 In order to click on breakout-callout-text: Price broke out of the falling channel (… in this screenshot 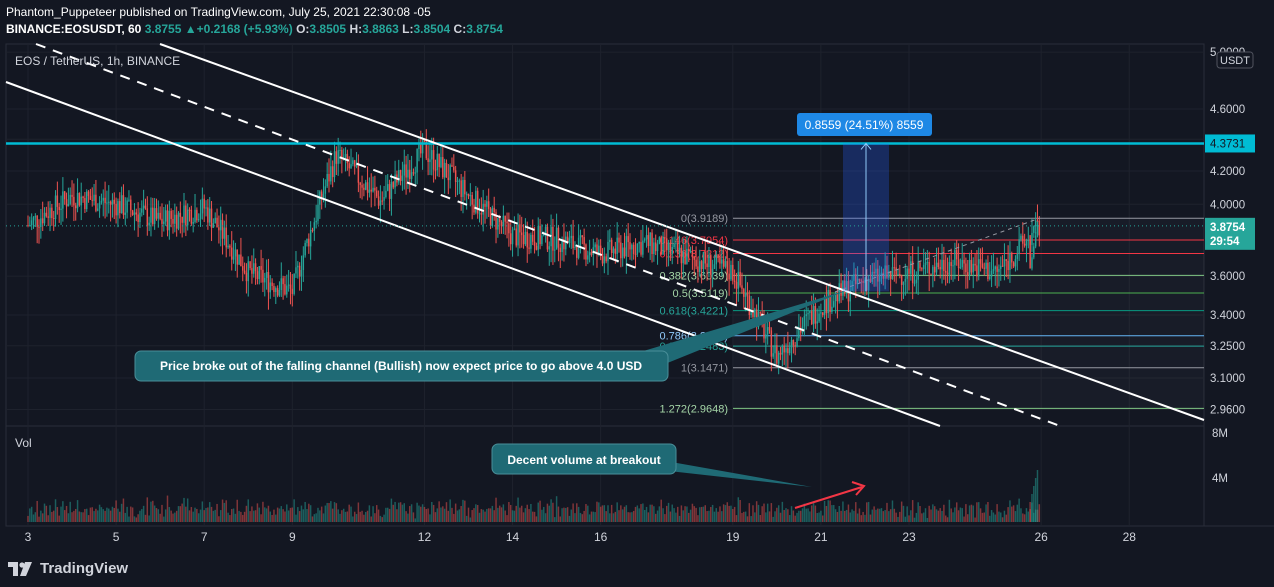, I will do `click(401, 366)`.